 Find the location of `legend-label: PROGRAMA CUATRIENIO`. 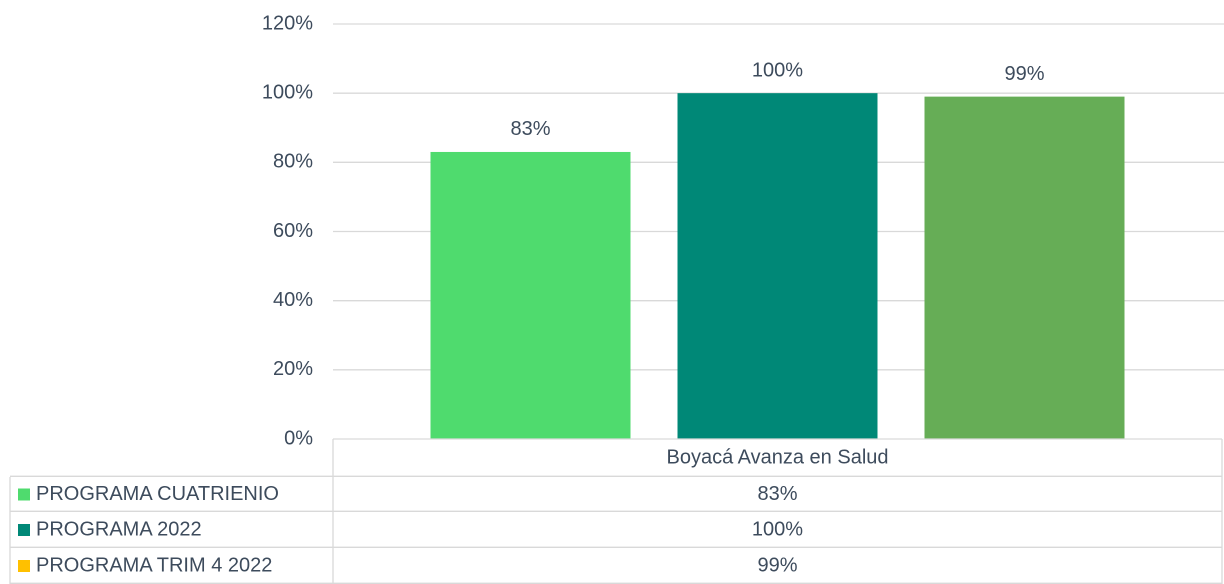

legend-label: PROGRAMA CUATRIENIO is located at coordinates (157, 494).